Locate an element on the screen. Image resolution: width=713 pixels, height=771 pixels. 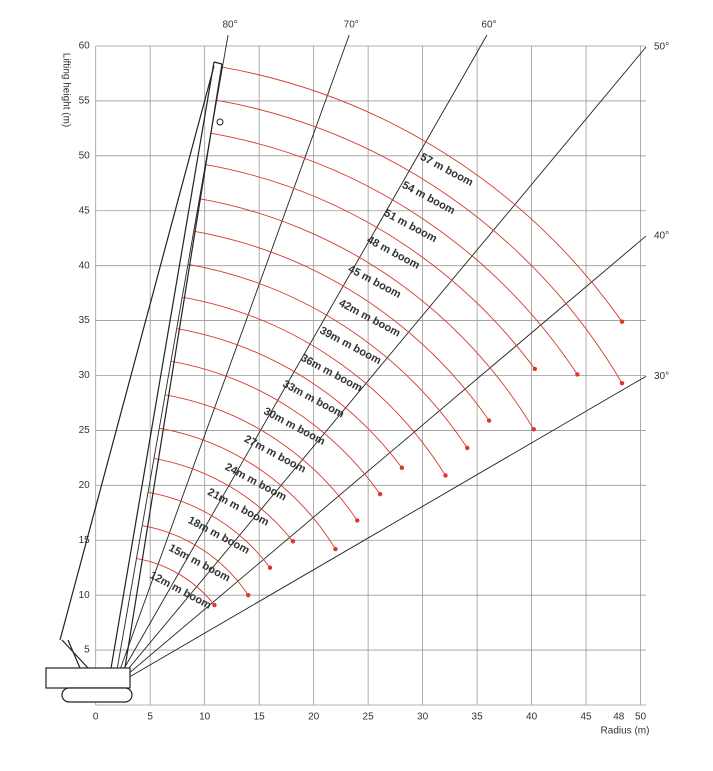
boom-label: 36m m boom is located at coordinates (332, 373).